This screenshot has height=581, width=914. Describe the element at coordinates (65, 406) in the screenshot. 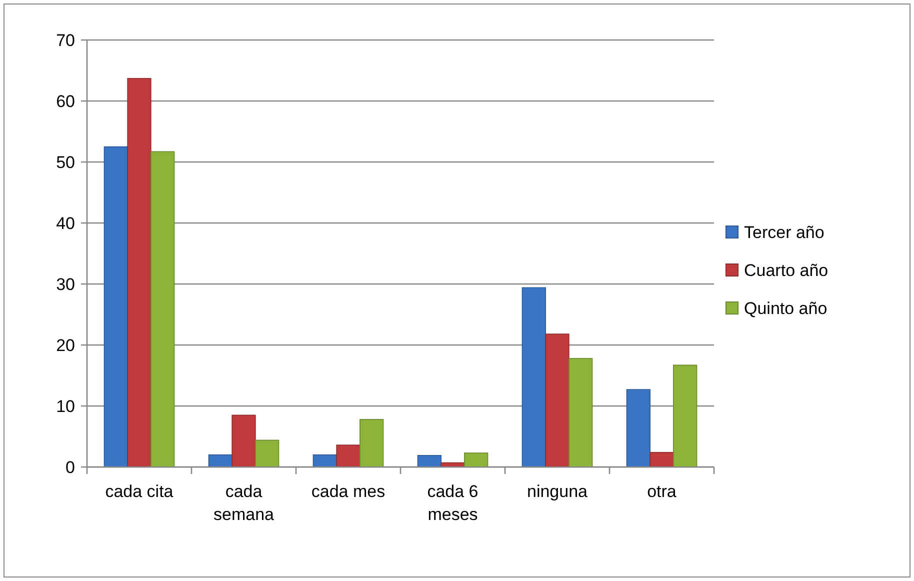

I see `y-tick-label: 10` at that location.